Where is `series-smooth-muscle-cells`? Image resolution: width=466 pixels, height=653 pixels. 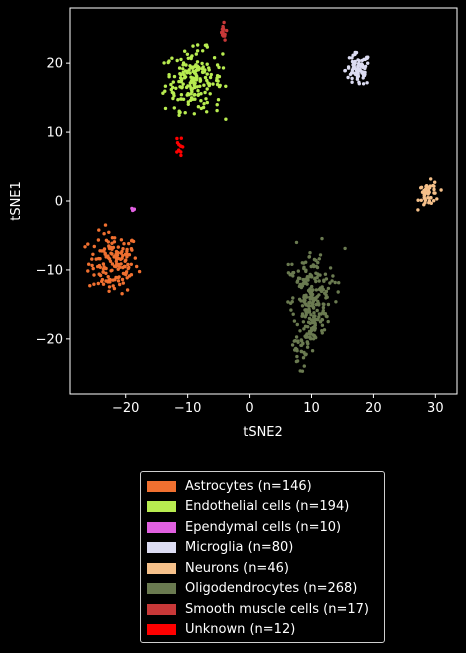 series-smooth-muscle-cells is located at coordinates (224, 31).